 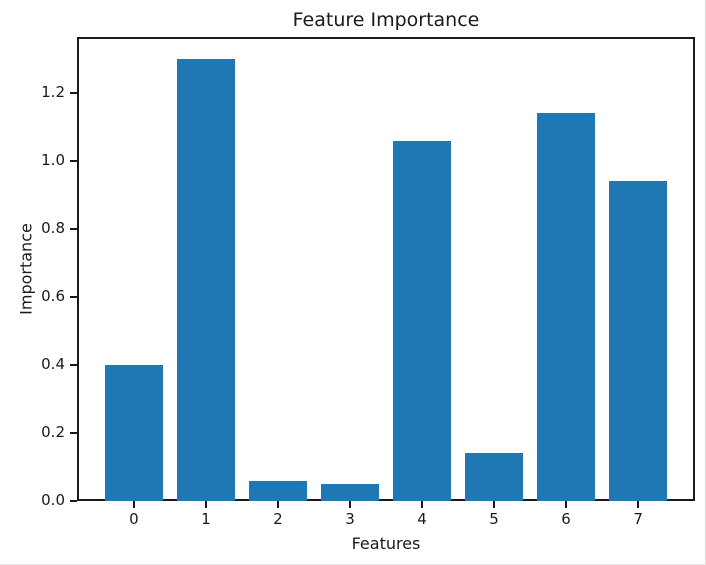 What do you see at coordinates (134, 519) in the screenshot?
I see `x-tick-label: 0` at bounding box center [134, 519].